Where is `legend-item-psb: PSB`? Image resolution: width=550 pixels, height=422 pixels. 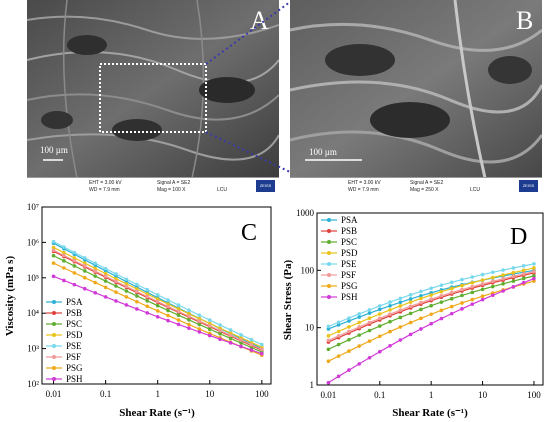
legend-item-psb: PSB is located at coordinates (339, 231).